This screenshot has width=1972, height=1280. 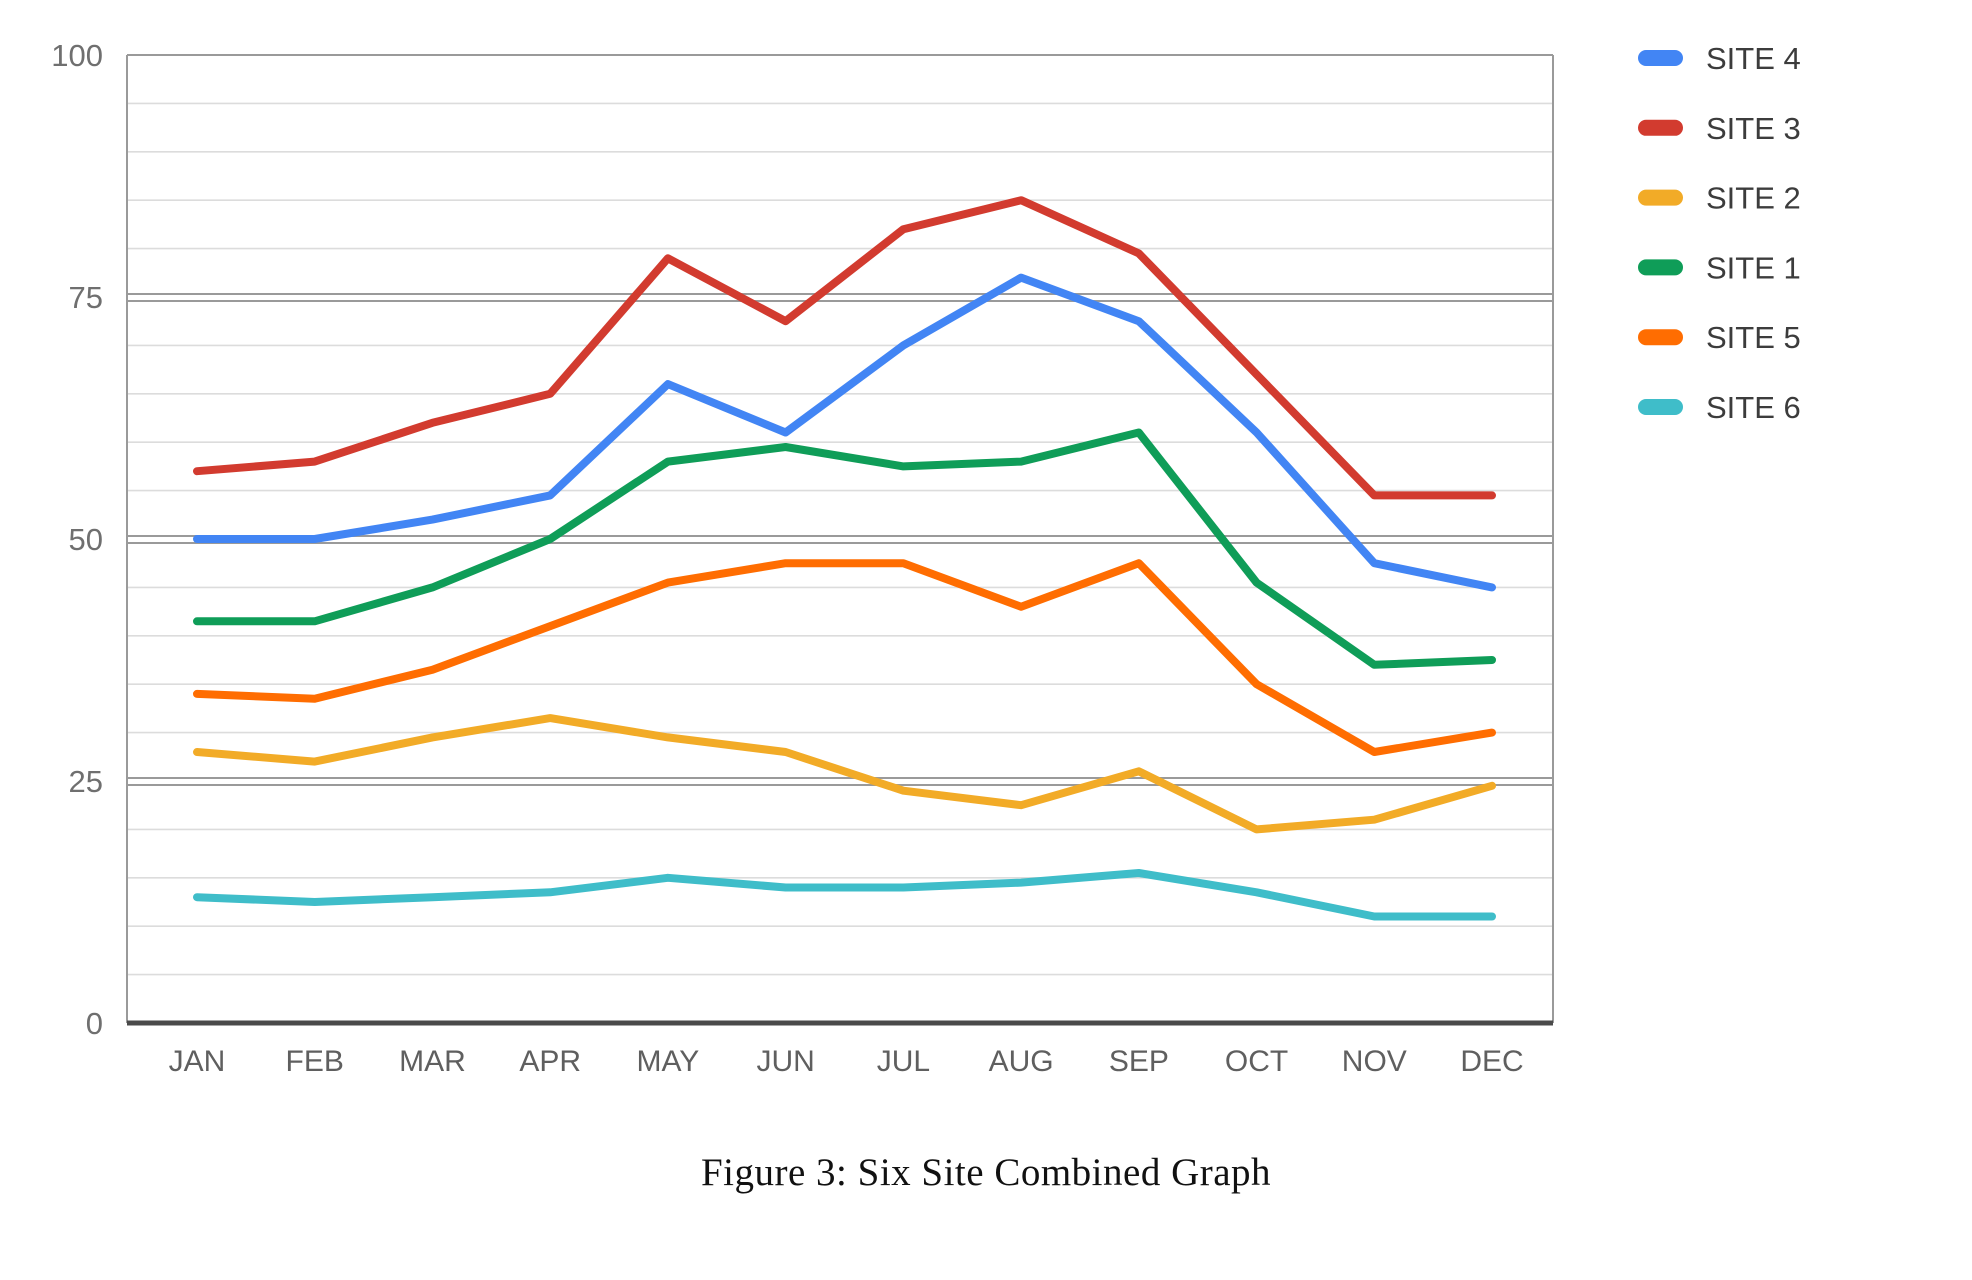 What do you see at coordinates (1753, 267) in the screenshot?
I see `legend-label: SITE 1` at bounding box center [1753, 267].